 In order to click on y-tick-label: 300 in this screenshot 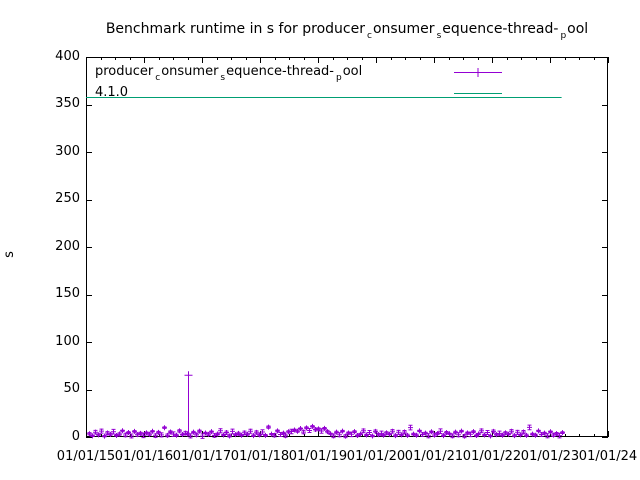, I will do `click(67, 151)`.